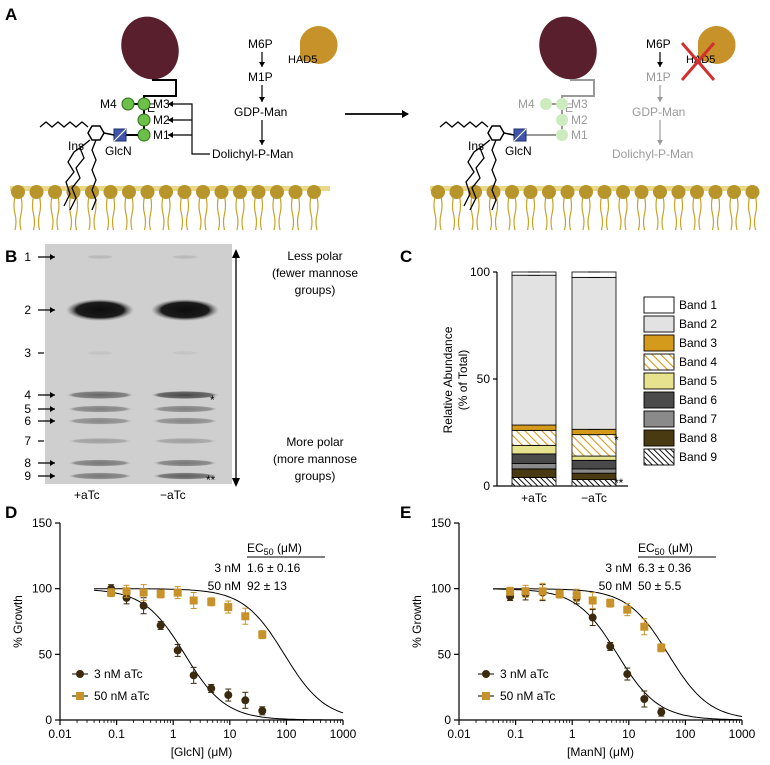 This screenshot has height=765, width=770. I want to click on ec50-header: EC50 (μM), so click(665, 549).